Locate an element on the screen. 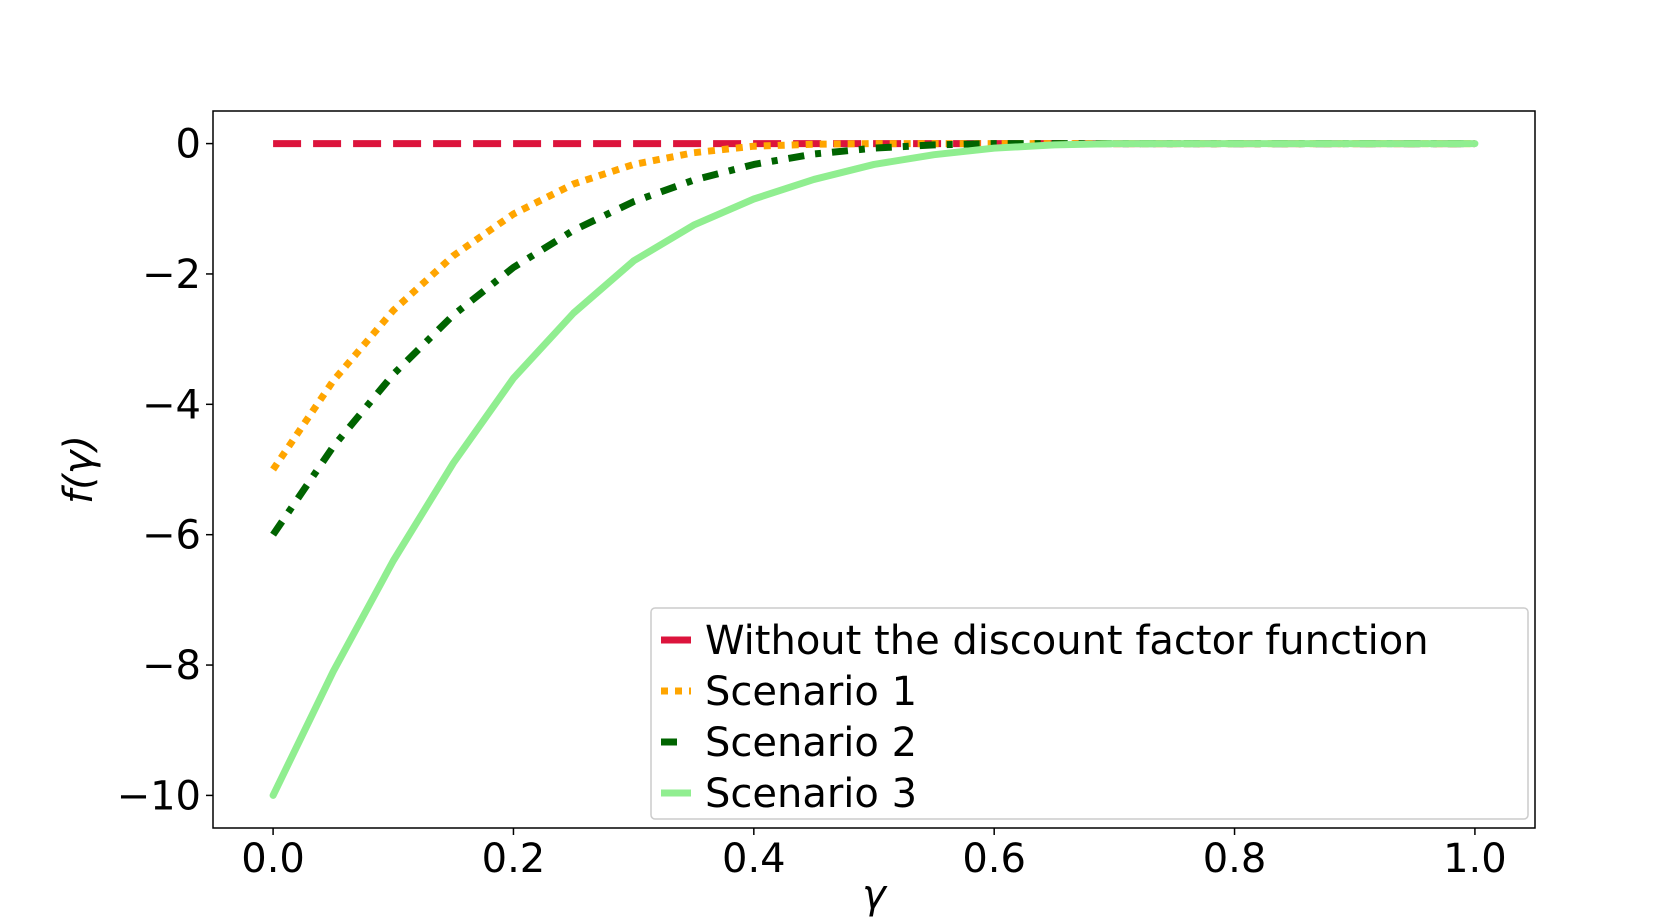 The width and height of the screenshot is (1680, 917). legend-label: Scenario 1 is located at coordinates (811, 692).